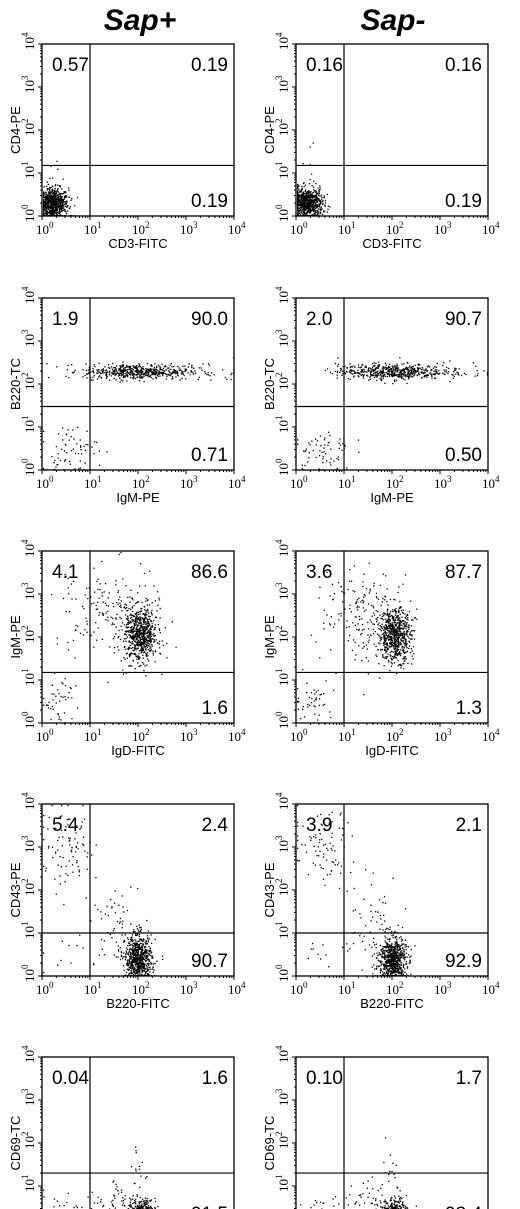 The width and height of the screenshot is (520, 1209). Describe the element at coordinates (237, 482) in the screenshot. I see `x-tick-label: 10⁴` at that location.